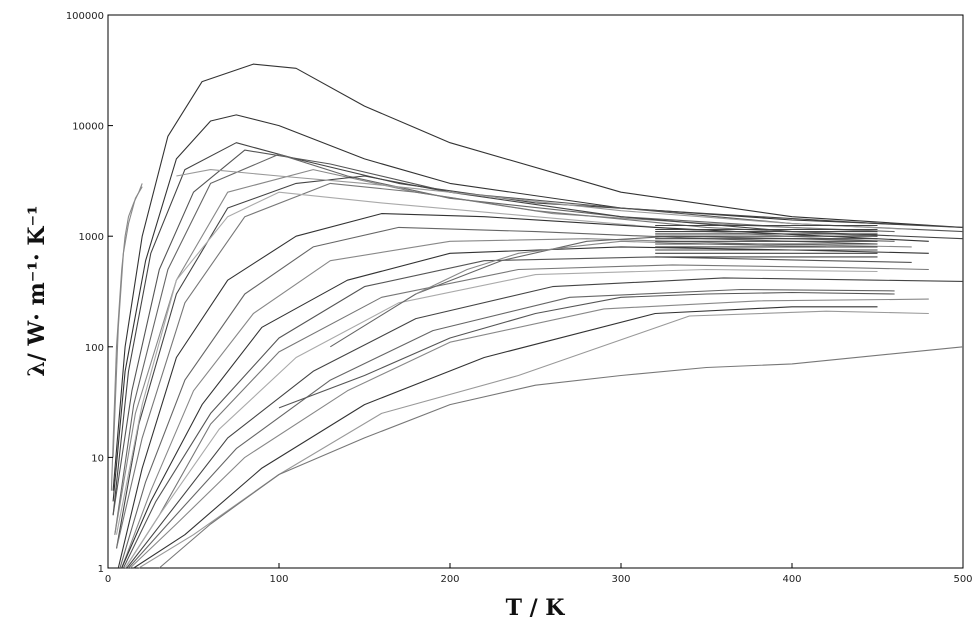  What do you see at coordinates (37, 290) in the screenshot?
I see `y-axis-title: λ/ W· m⁻¹· K⁻¹` at bounding box center [37, 290].